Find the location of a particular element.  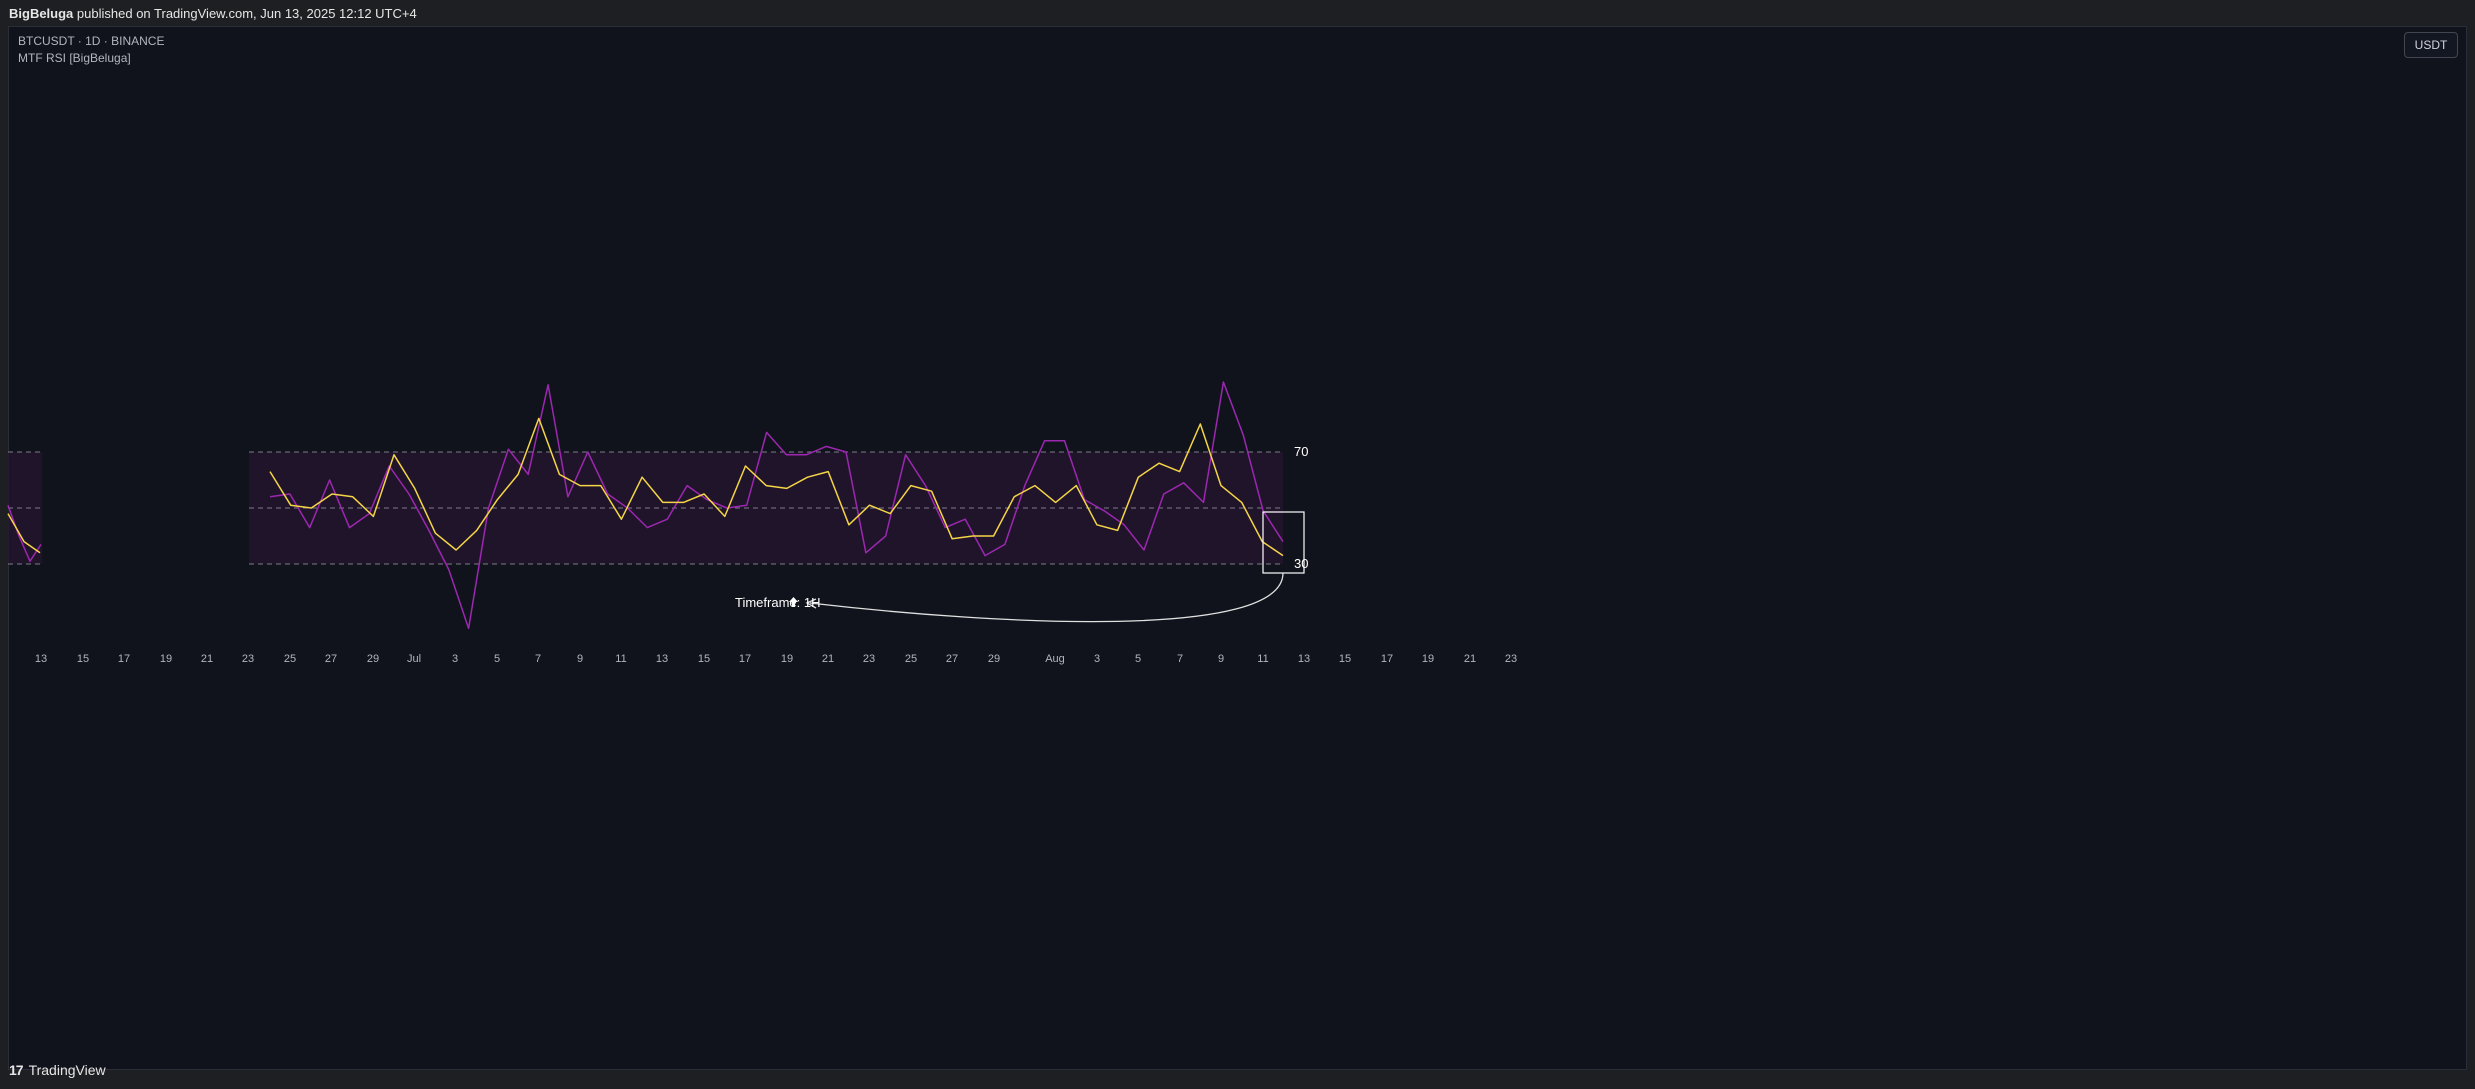

timeframe-annotation: Timeframe: 1H is located at coordinates (777, 602).